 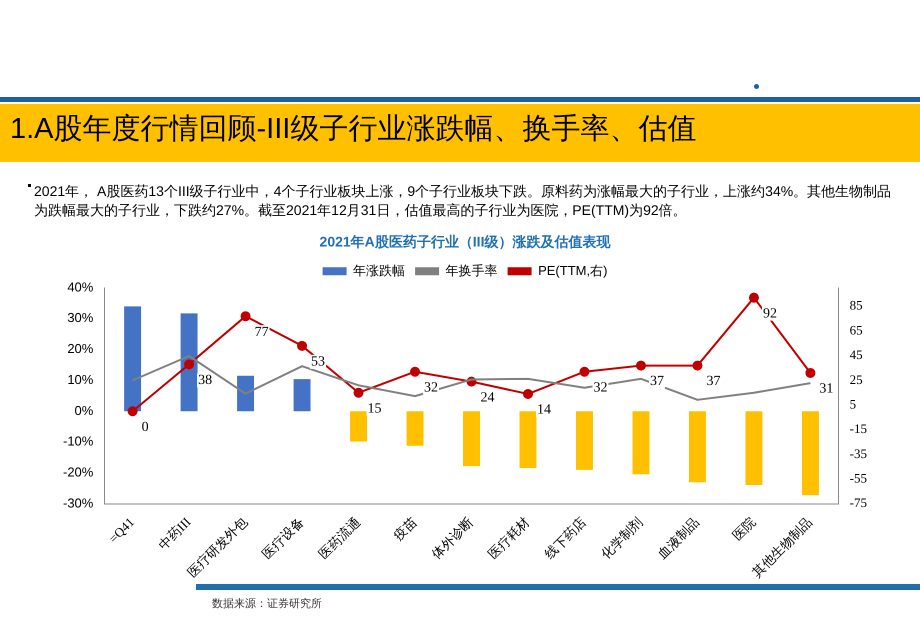 I want to click on x-tick-label: 中药III, so click(x=174, y=533).